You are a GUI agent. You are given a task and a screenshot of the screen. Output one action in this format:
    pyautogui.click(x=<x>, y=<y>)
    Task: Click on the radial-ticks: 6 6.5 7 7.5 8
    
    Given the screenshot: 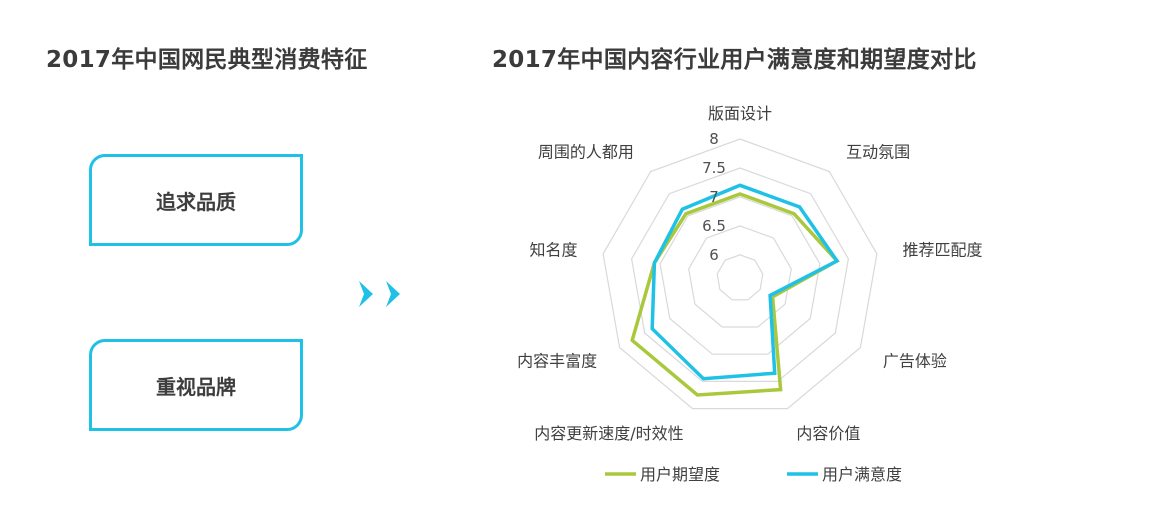 What is the action you would take?
    pyautogui.click(x=714, y=197)
    